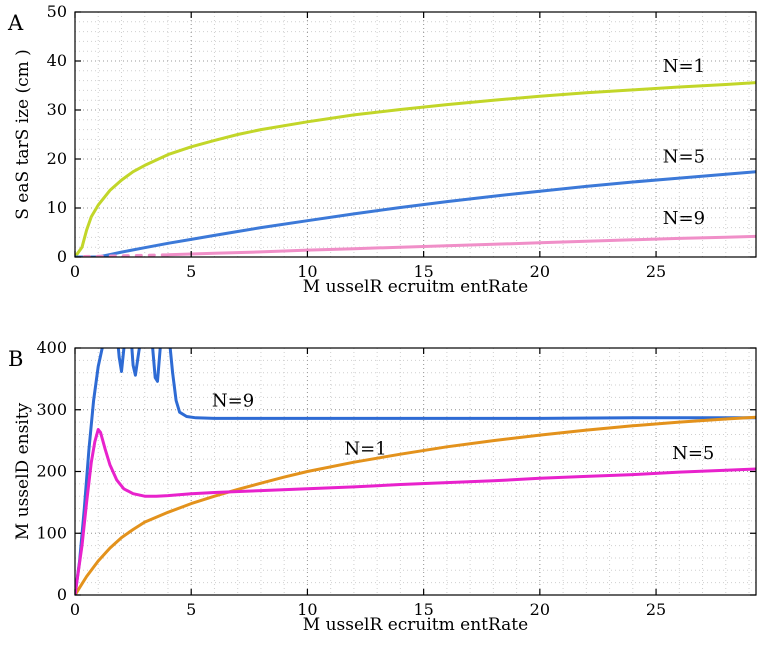 The height and width of the screenshot is (649, 766). Describe the element at coordinates (15, 23) in the screenshot. I see `panel-letter: A` at that location.